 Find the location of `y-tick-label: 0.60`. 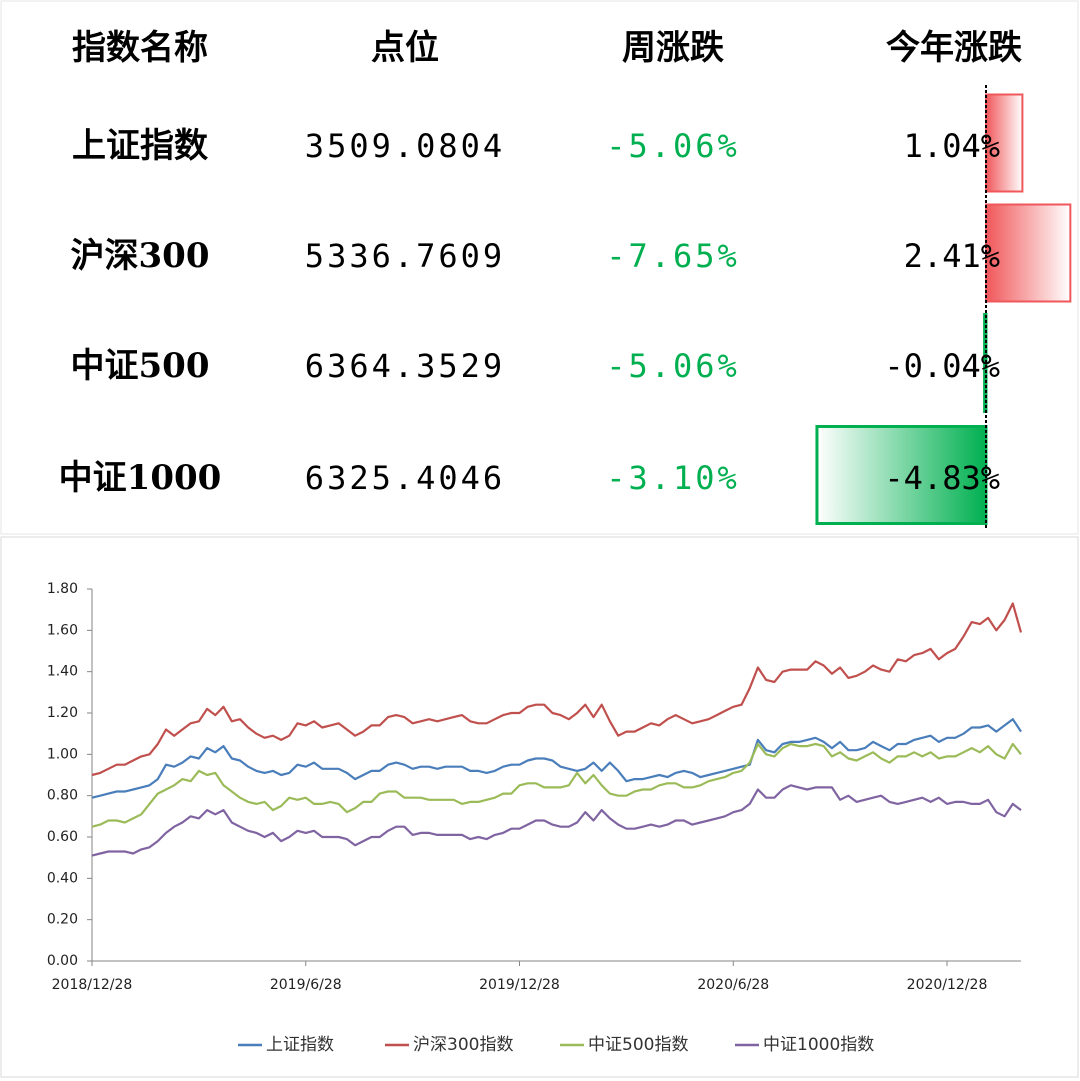

y-tick-label: 0.60 is located at coordinates (62, 837).